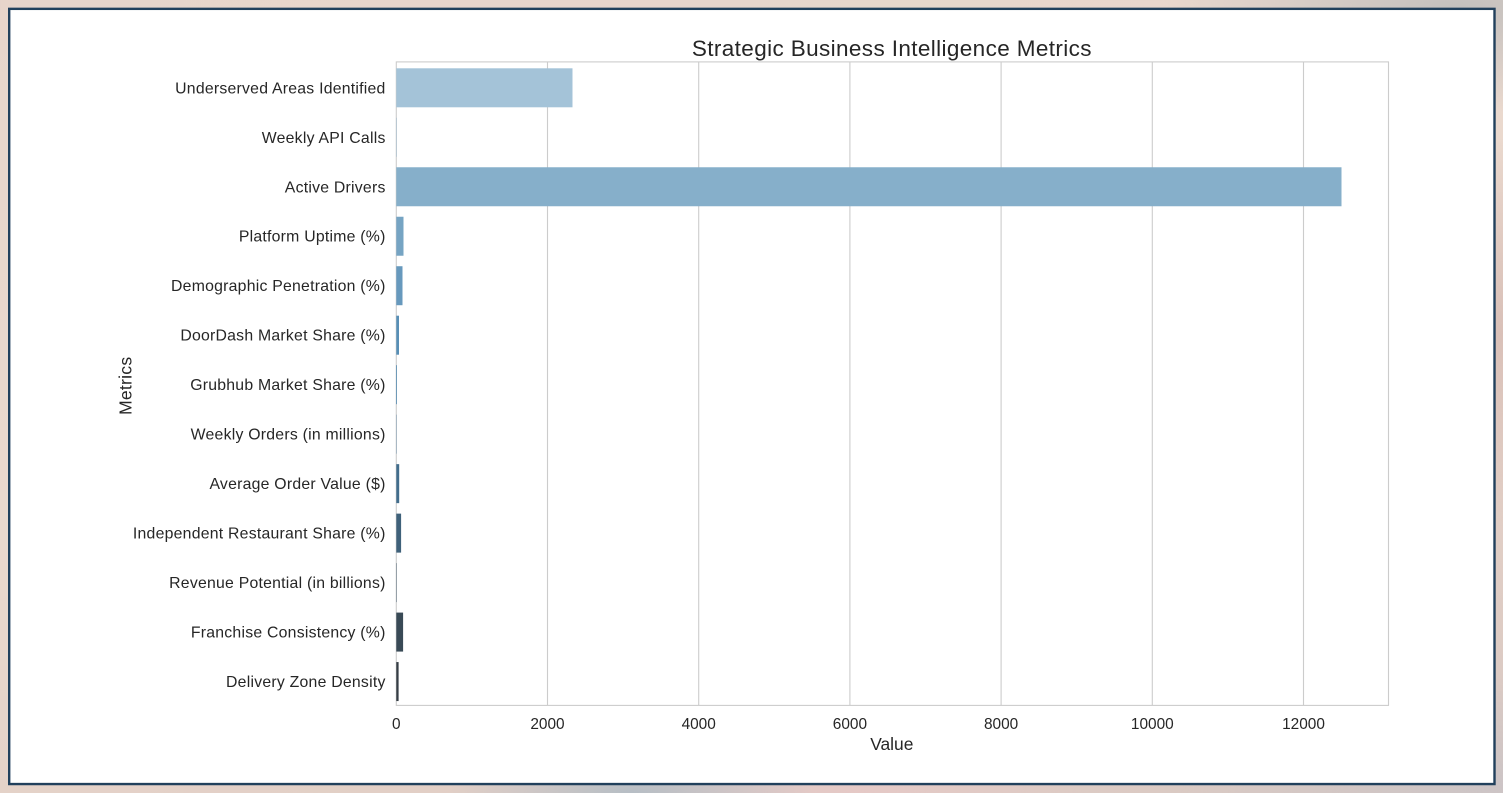 The width and height of the screenshot is (1503, 793). Describe the element at coordinates (335, 187) in the screenshot. I see `svg-text: Active Drivers` at that location.